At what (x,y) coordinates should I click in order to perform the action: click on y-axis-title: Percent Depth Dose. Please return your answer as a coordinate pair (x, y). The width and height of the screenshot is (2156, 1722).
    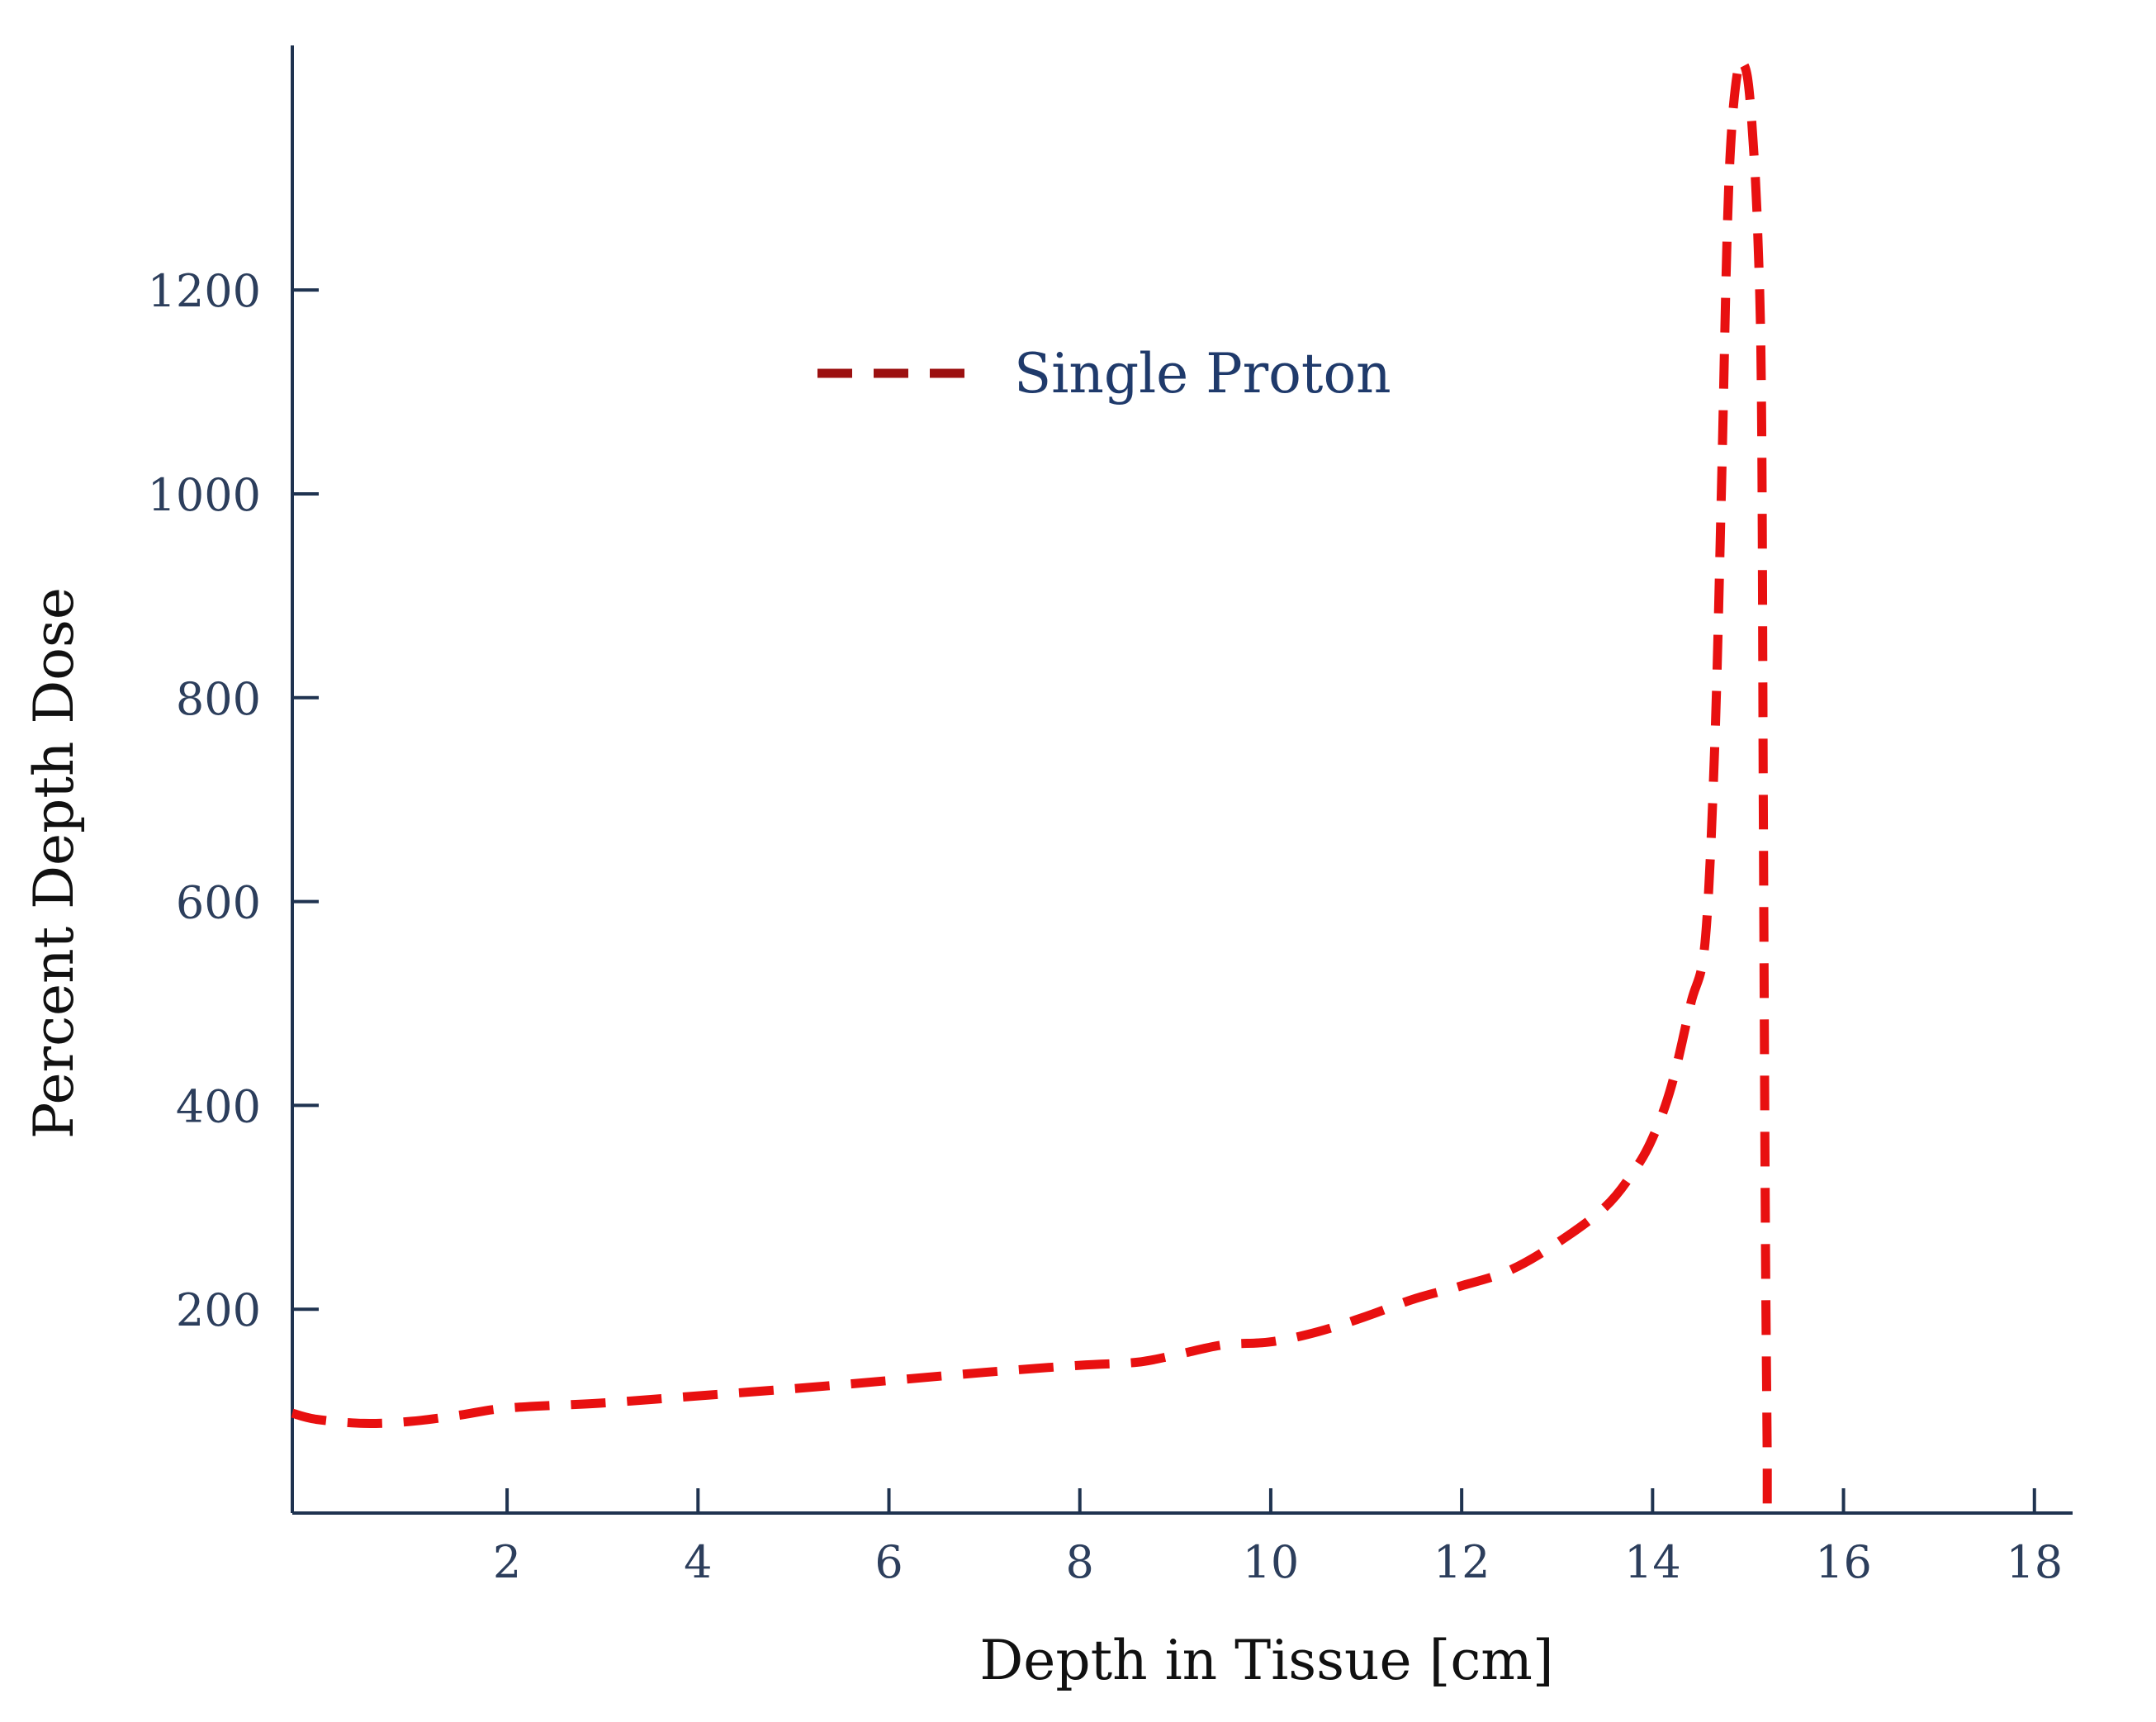
    Looking at the image, I should click on (54, 863).